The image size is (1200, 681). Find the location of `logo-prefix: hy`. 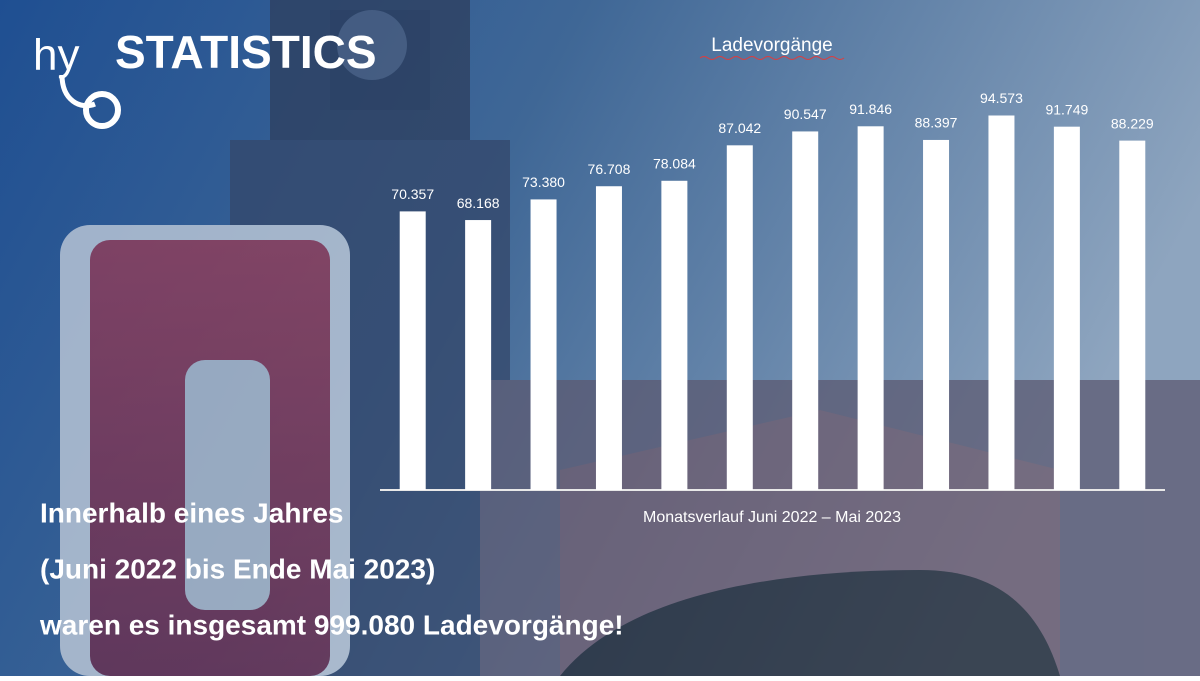

logo-prefix: hy is located at coordinates (56, 55).